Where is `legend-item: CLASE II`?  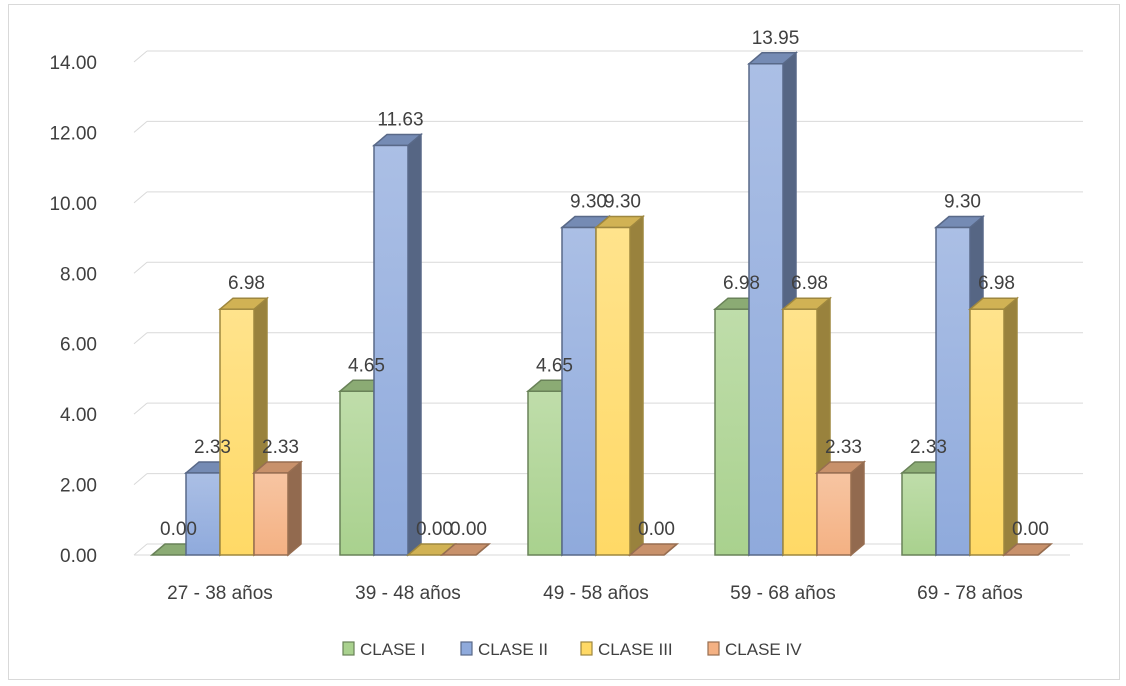 legend-item: CLASE II is located at coordinates (504, 649).